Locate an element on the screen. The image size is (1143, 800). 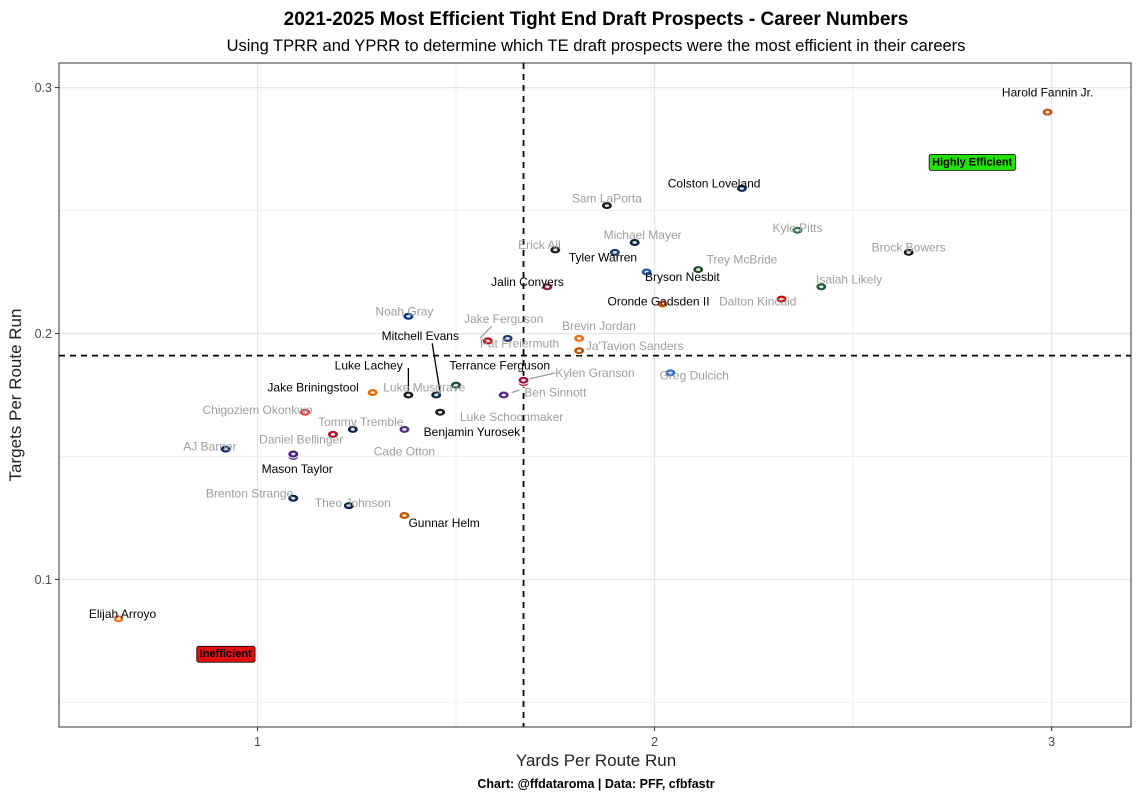
point-label: Brevin Jordan is located at coordinates (599, 326).